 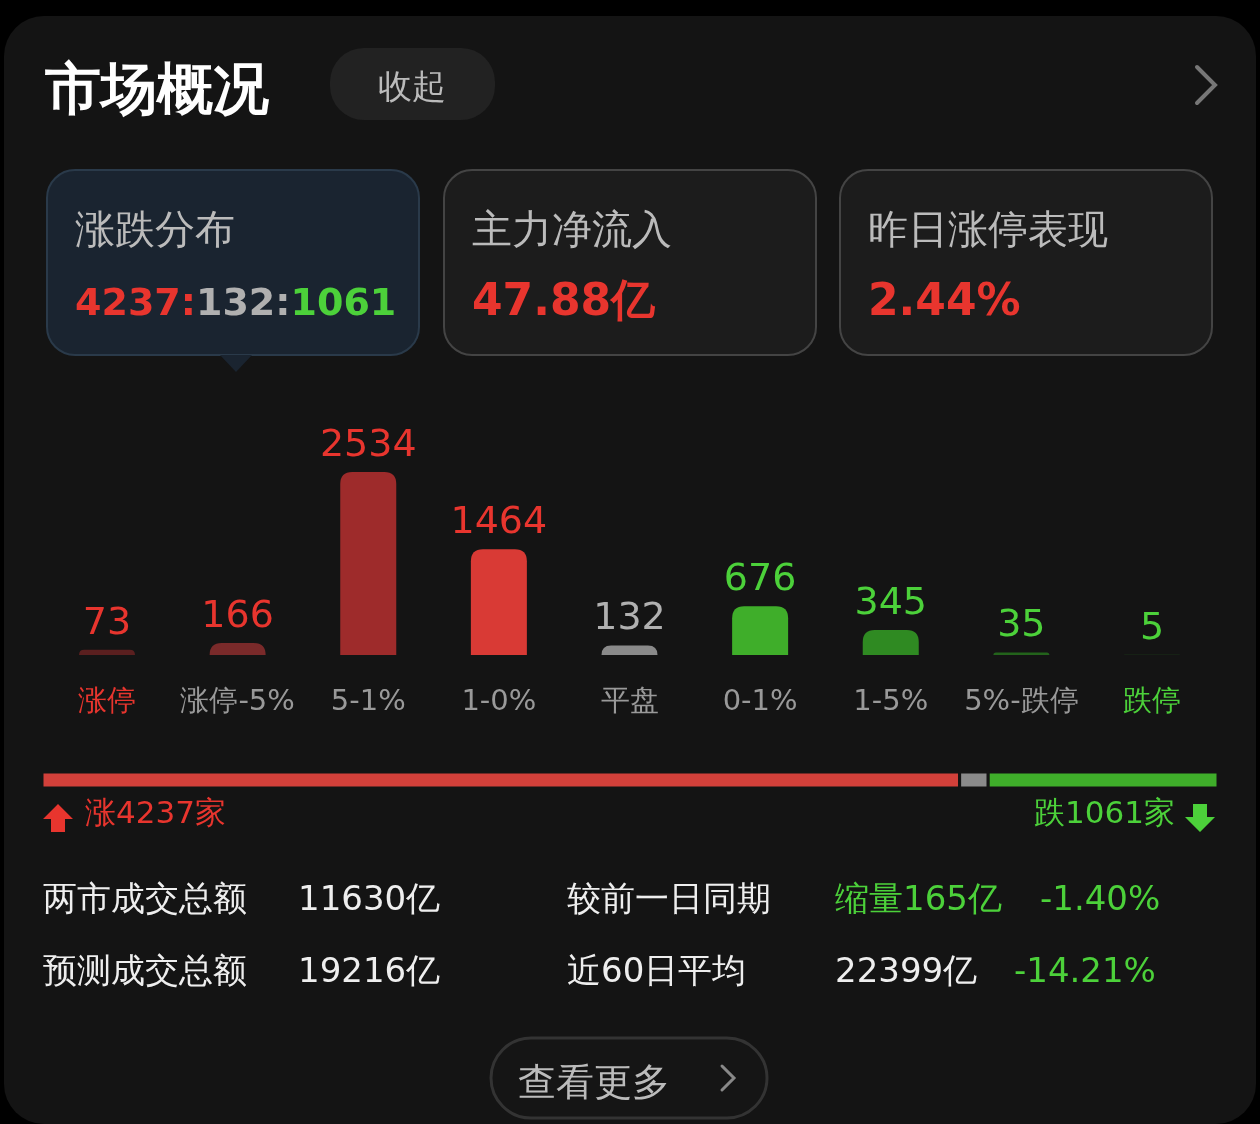 What do you see at coordinates (1152, 700) in the screenshot?
I see `x-tick-label: 跌停` at bounding box center [1152, 700].